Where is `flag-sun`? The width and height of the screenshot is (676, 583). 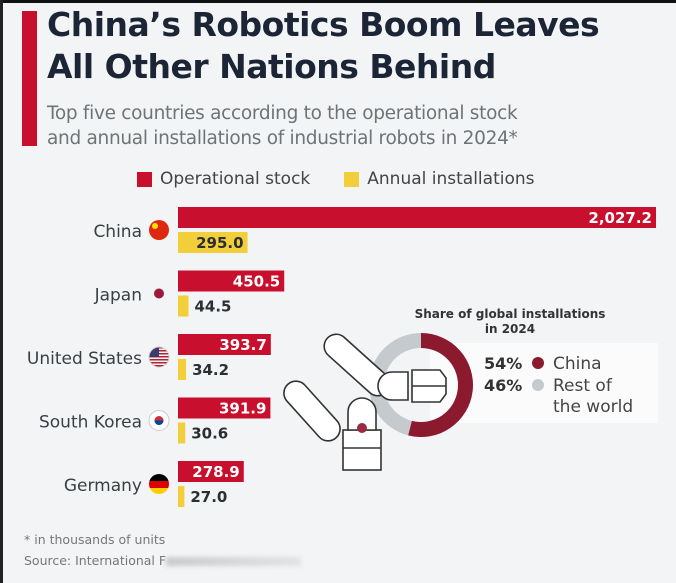 flag-sun is located at coordinates (159, 293).